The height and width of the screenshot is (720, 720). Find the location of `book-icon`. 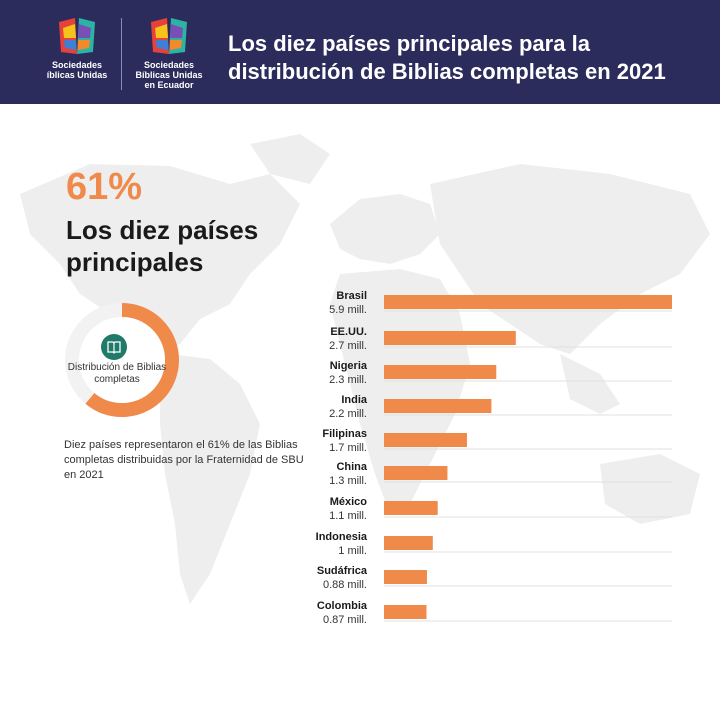

book-icon is located at coordinates (114, 347).